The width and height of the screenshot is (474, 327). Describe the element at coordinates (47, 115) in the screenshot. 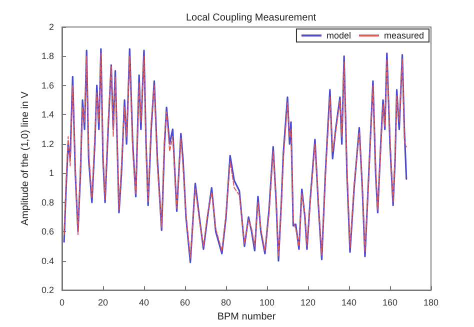

I see `y-tick-label: 1.4` at that location.